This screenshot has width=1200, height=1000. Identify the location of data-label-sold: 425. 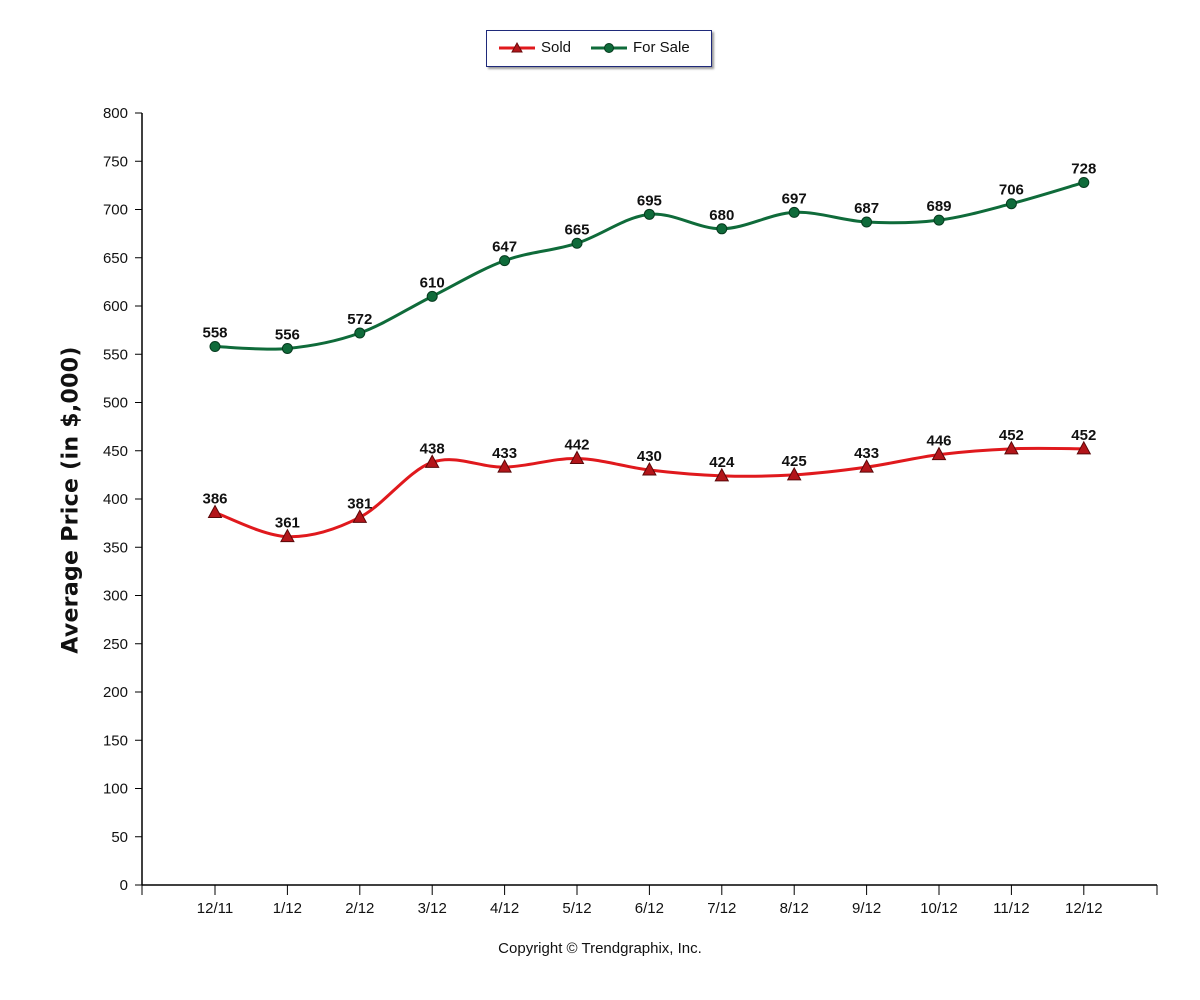
(794, 461).